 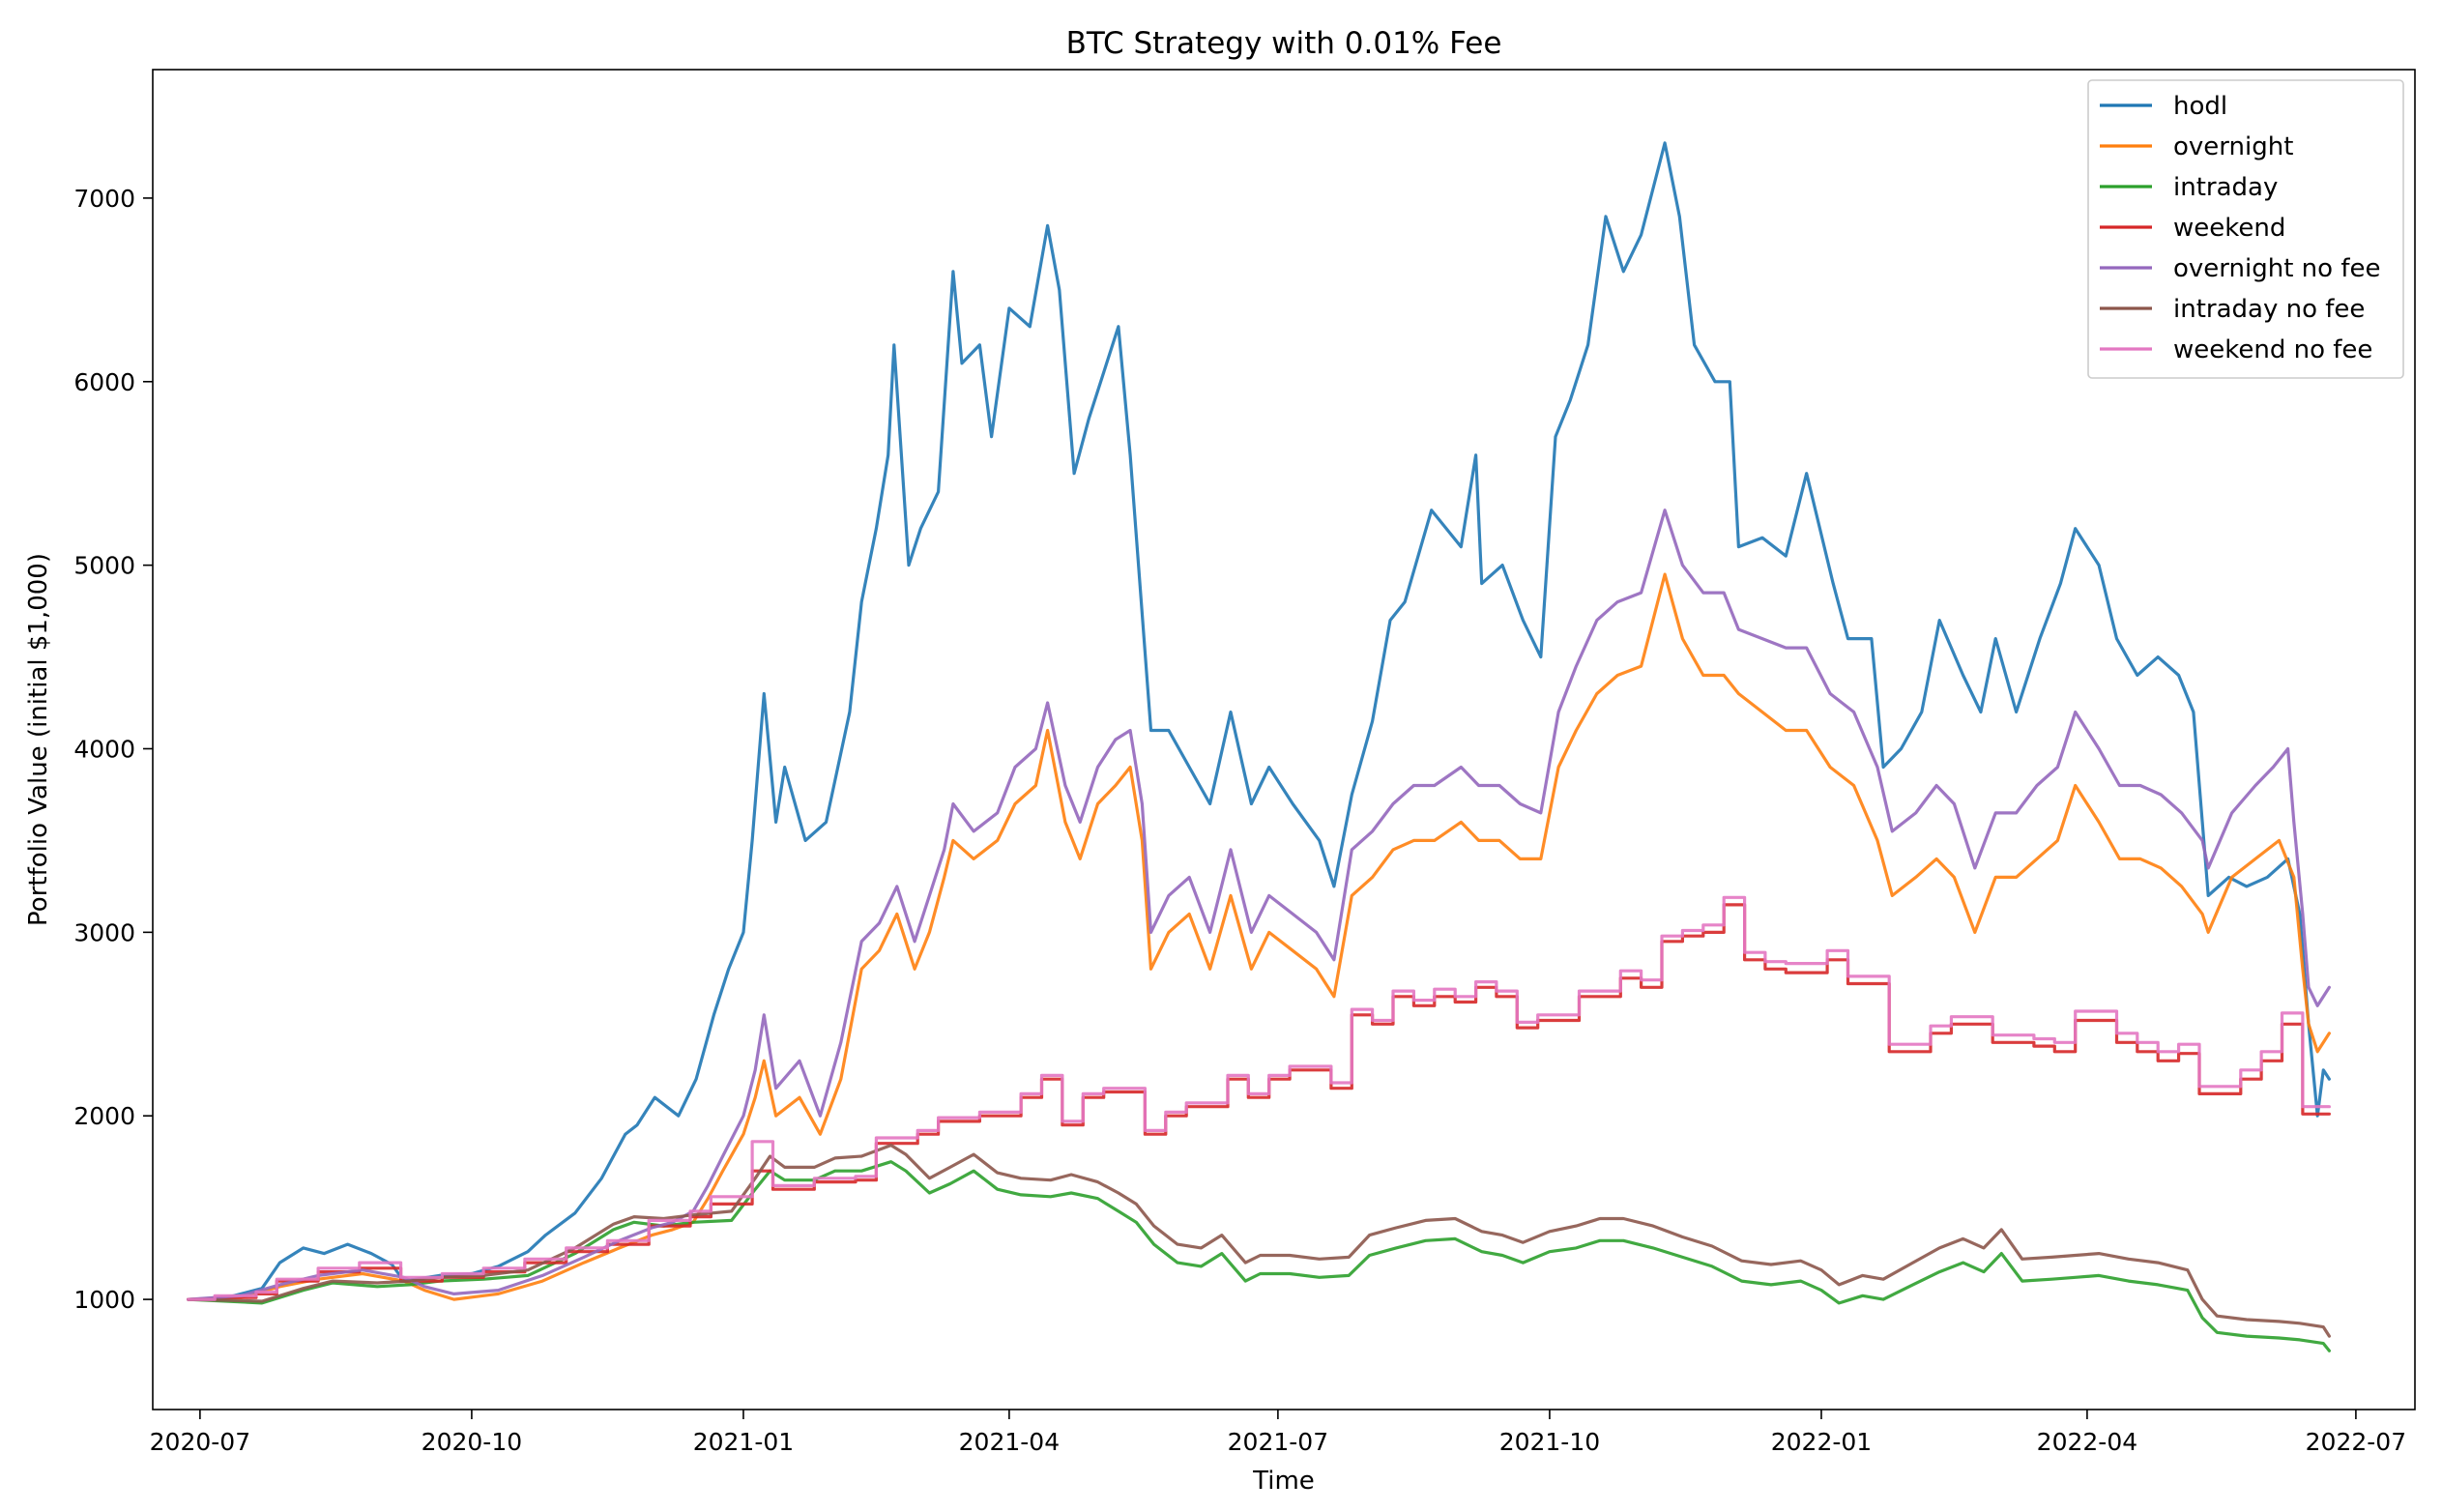 I want to click on x-axis-label: Time, so click(x=1283, y=1481).